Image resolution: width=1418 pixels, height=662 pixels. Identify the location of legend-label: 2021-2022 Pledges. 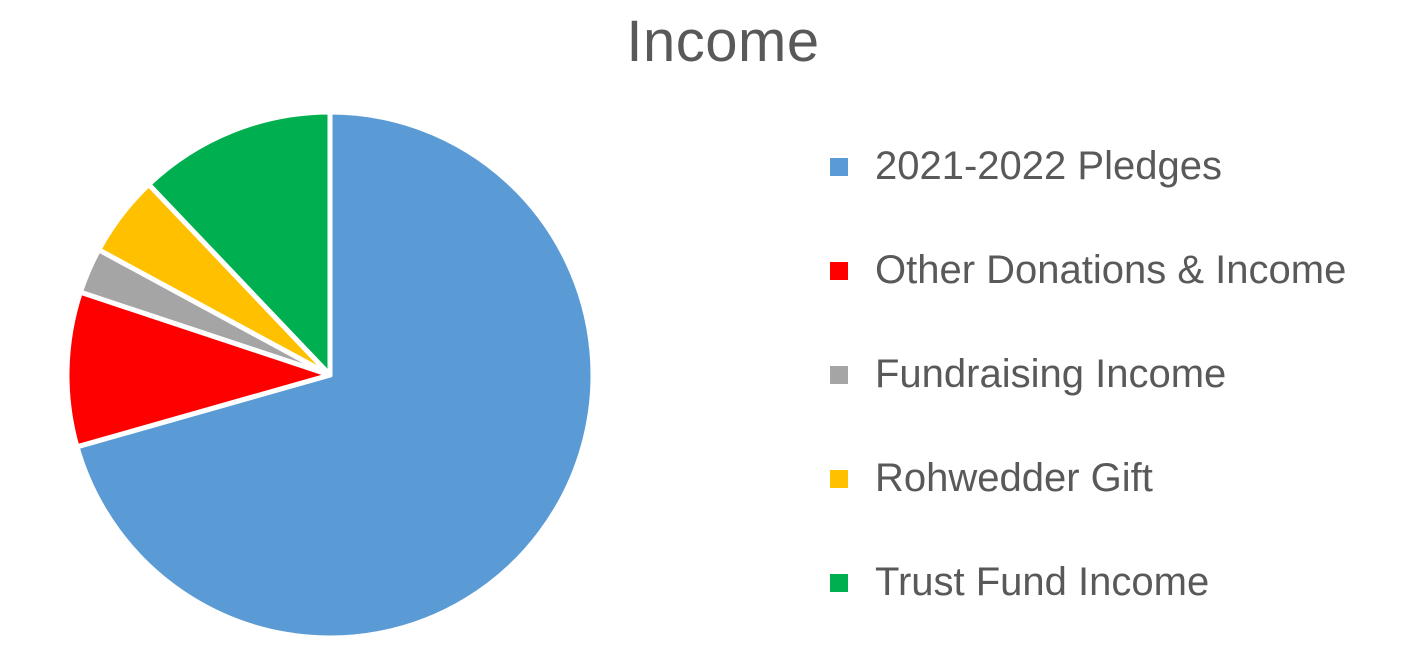
(1048, 166).